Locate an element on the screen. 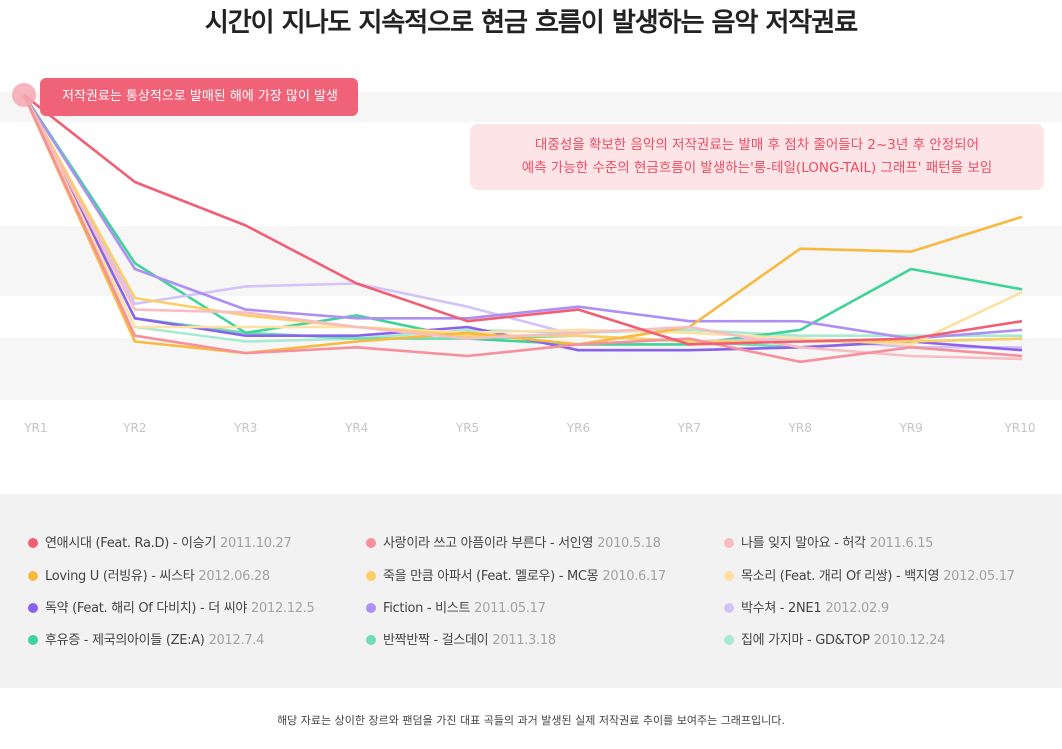 Image resolution: width=1062 pixels, height=749 pixels. x-tick-label: YR5 is located at coordinates (467, 428).